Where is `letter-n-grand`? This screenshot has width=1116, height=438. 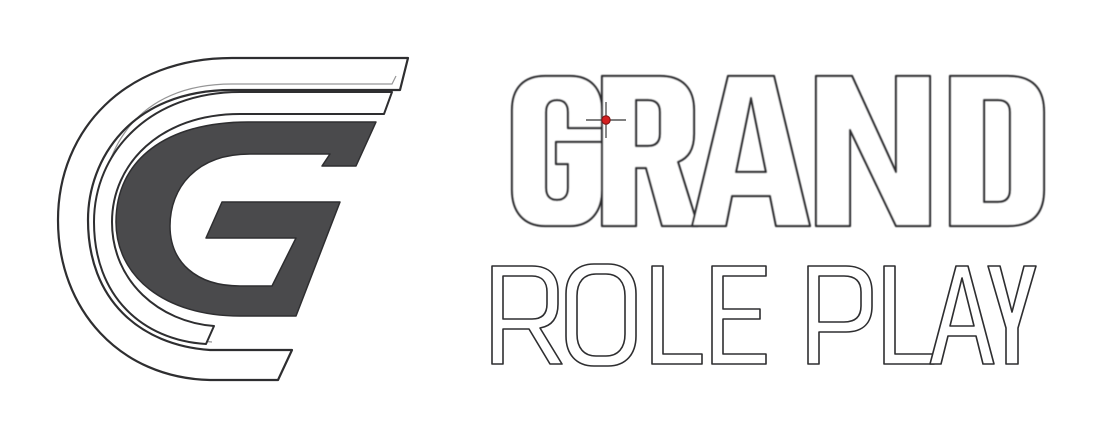 letter-n-grand is located at coordinates (873, 151).